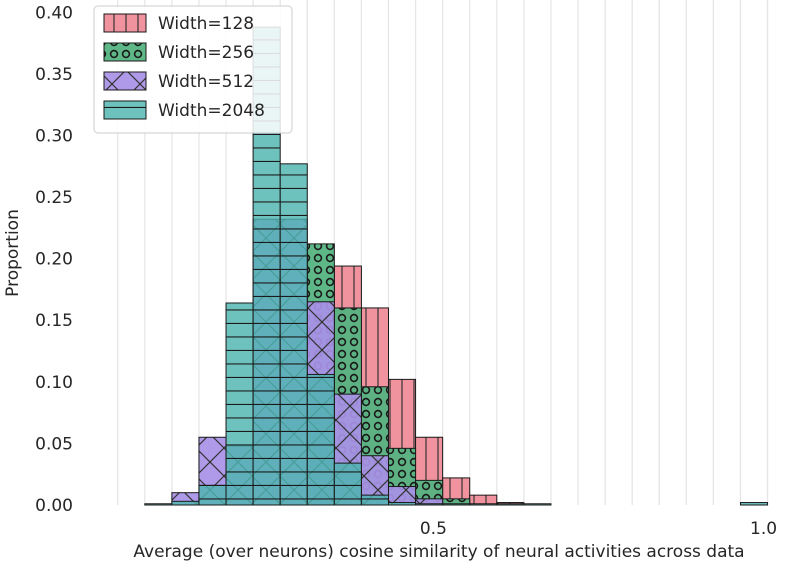 The image size is (793, 567). Describe the element at coordinates (54, 383) in the screenshot. I see `y-tick-label: 0.10` at that location.